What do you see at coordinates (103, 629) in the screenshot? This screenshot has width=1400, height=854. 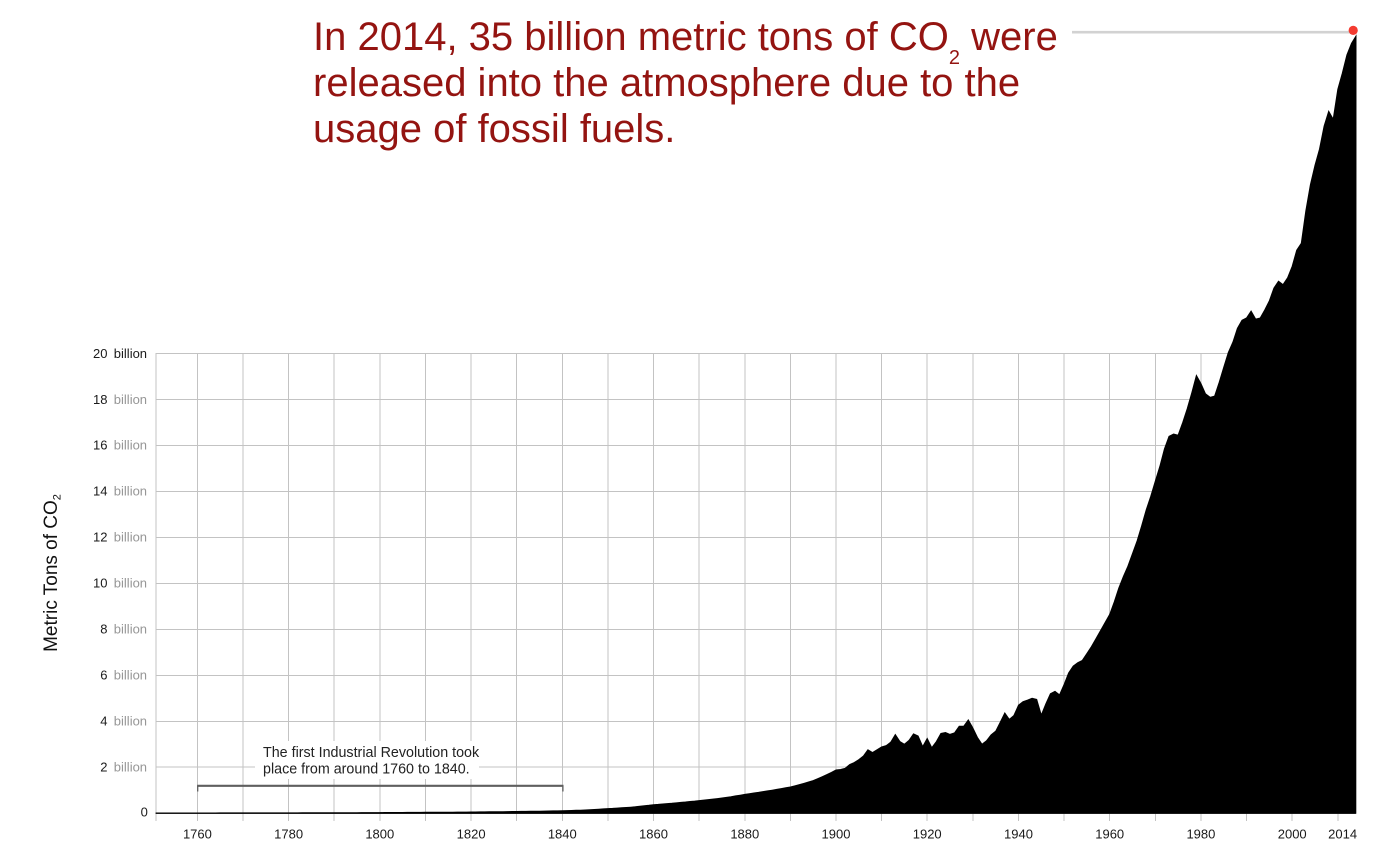 I see `svg-text: 8` at bounding box center [103, 629].